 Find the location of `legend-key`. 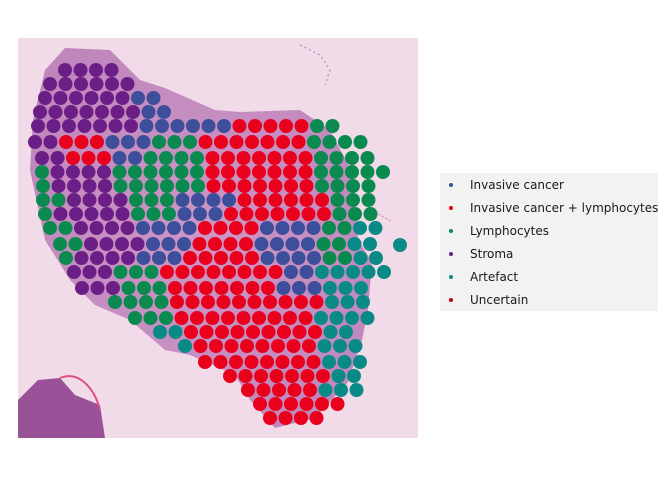

legend-key is located at coordinates (449, 230).